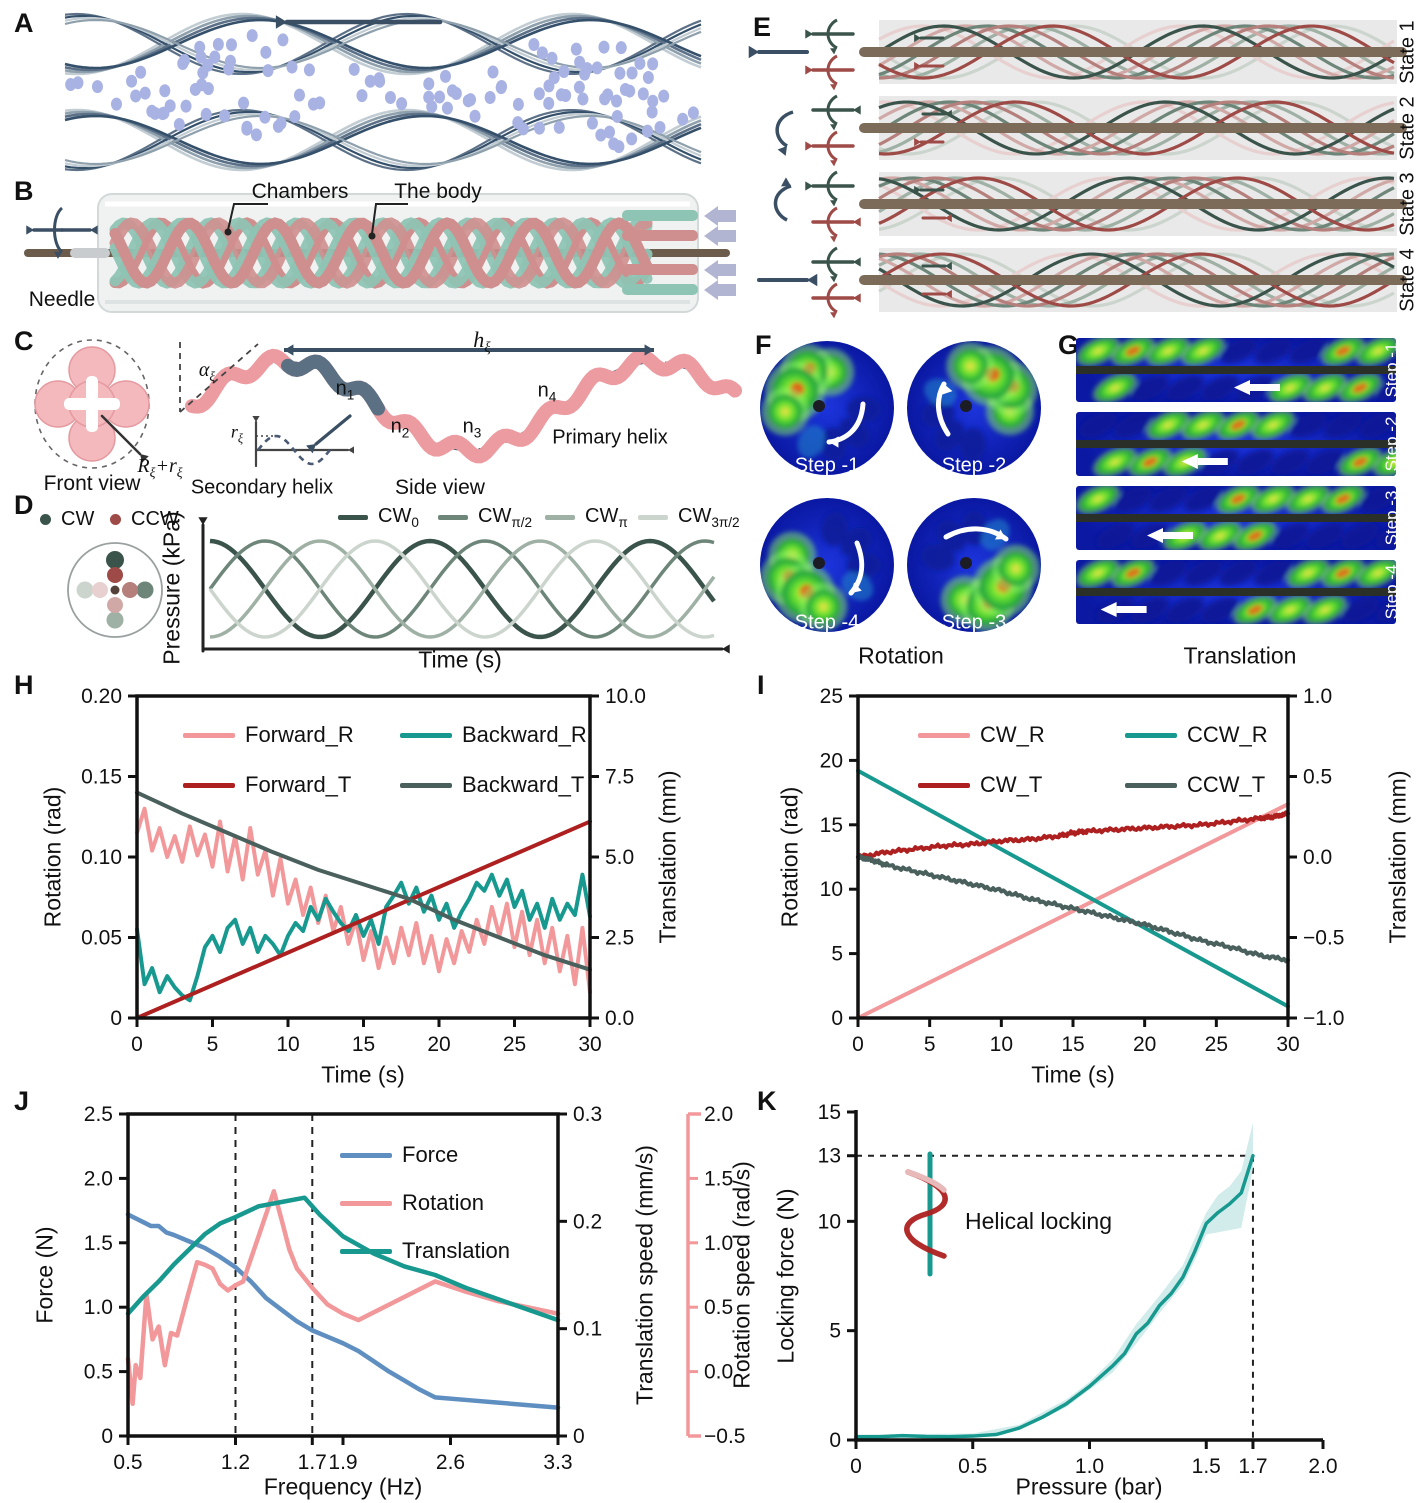  Describe the element at coordinates (1287, 1044) in the screenshot. I see `svg-text: 30` at that location.